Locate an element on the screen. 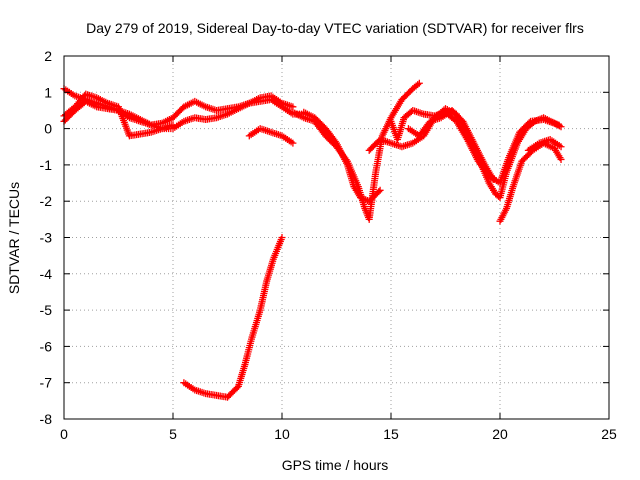 This screenshot has height=480, width=640. x-tick-label: 20 is located at coordinates (500, 434).